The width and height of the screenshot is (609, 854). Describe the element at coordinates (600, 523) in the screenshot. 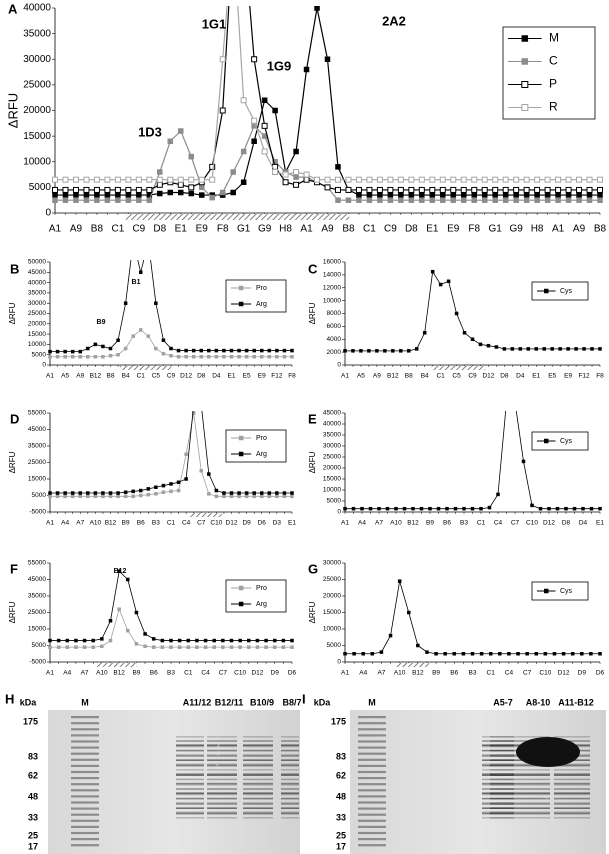

I see `x-tick-label: E1` at that location.